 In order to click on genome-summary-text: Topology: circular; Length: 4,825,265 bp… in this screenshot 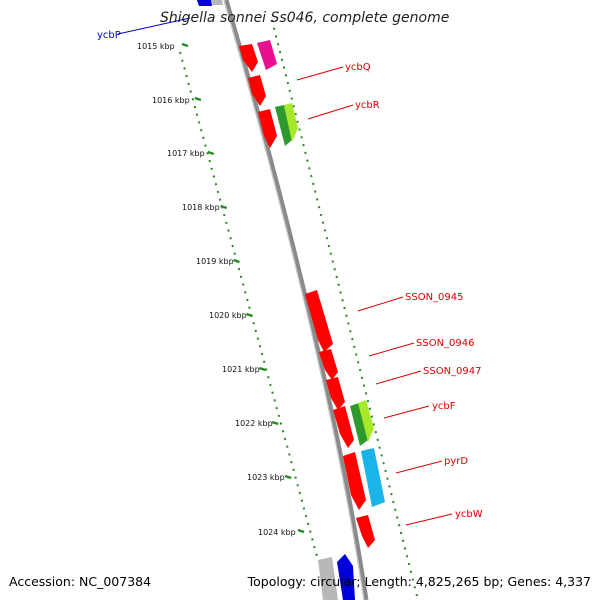, I will do `click(419, 581)`.